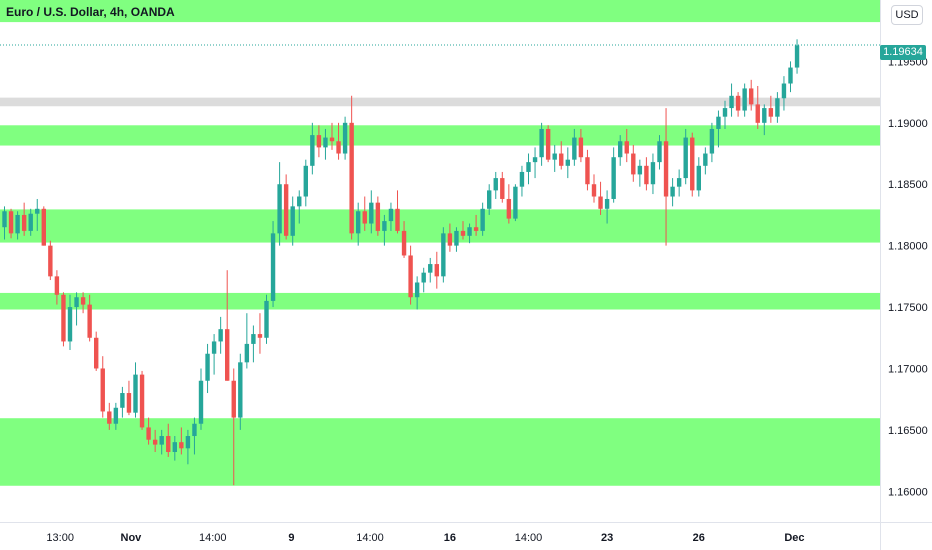 The width and height of the screenshot is (932, 550). Describe the element at coordinates (60, 538) in the screenshot. I see `x-tick-label: 13:00` at that location.